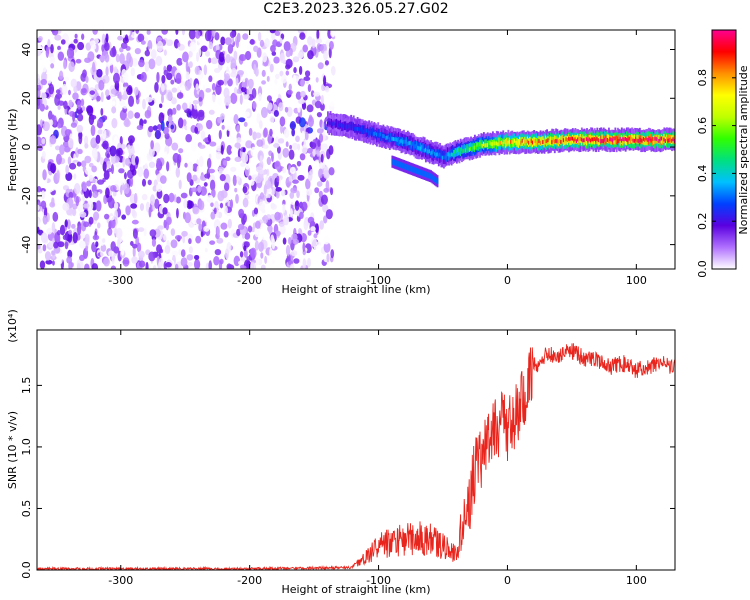  I want to click on x-tick-label: -300, so click(120, 580).